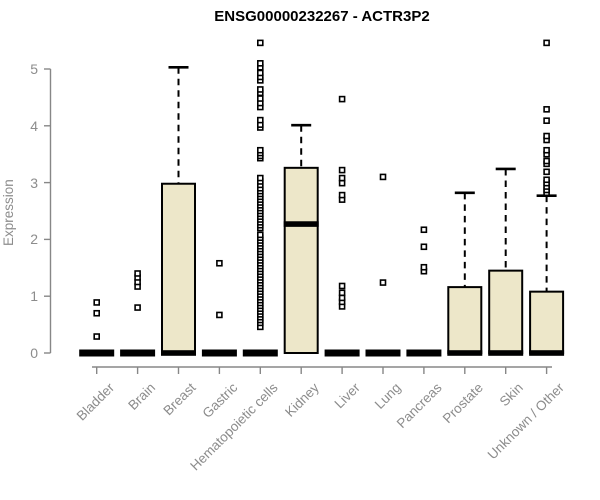 The height and width of the screenshot is (500, 600). Describe the element at coordinates (34, 239) in the screenshot. I see `y-tick-label: 2` at that location.